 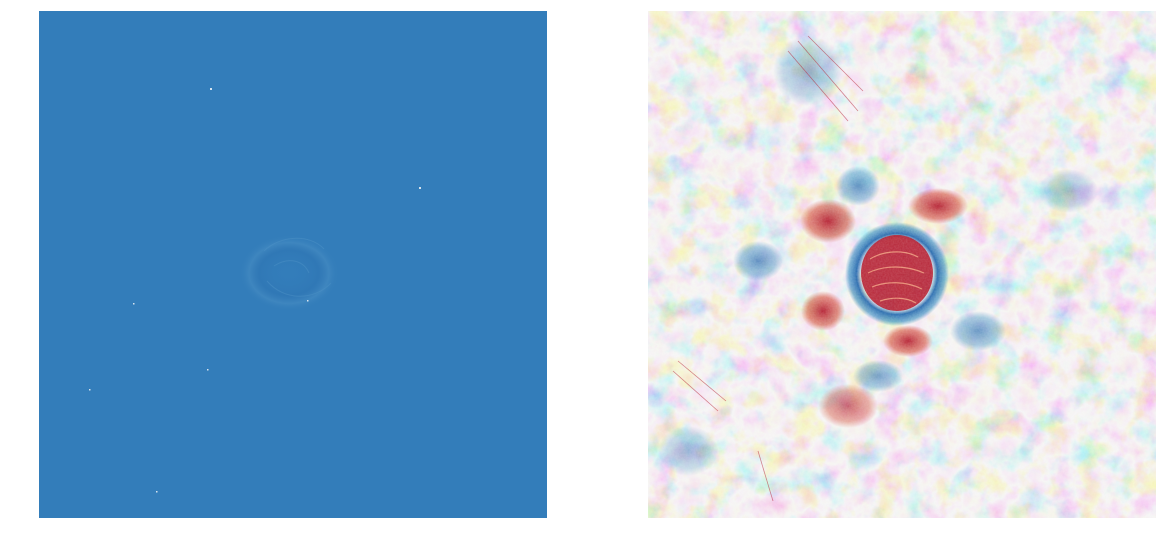 I want to click on left-image-center-feature, so click(x=289, y=273).